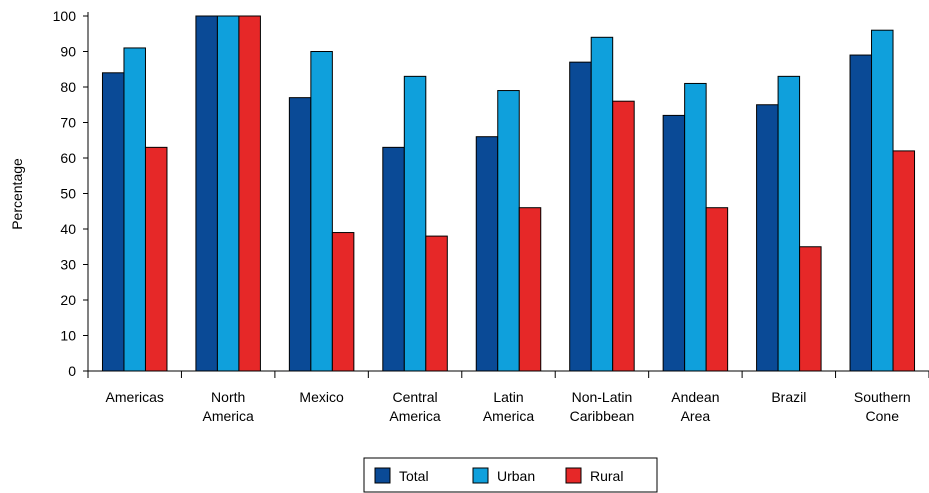 The height and width of the screenshot is (493, 929). I want to click on y-tick-label: 20, so click(68, 300).